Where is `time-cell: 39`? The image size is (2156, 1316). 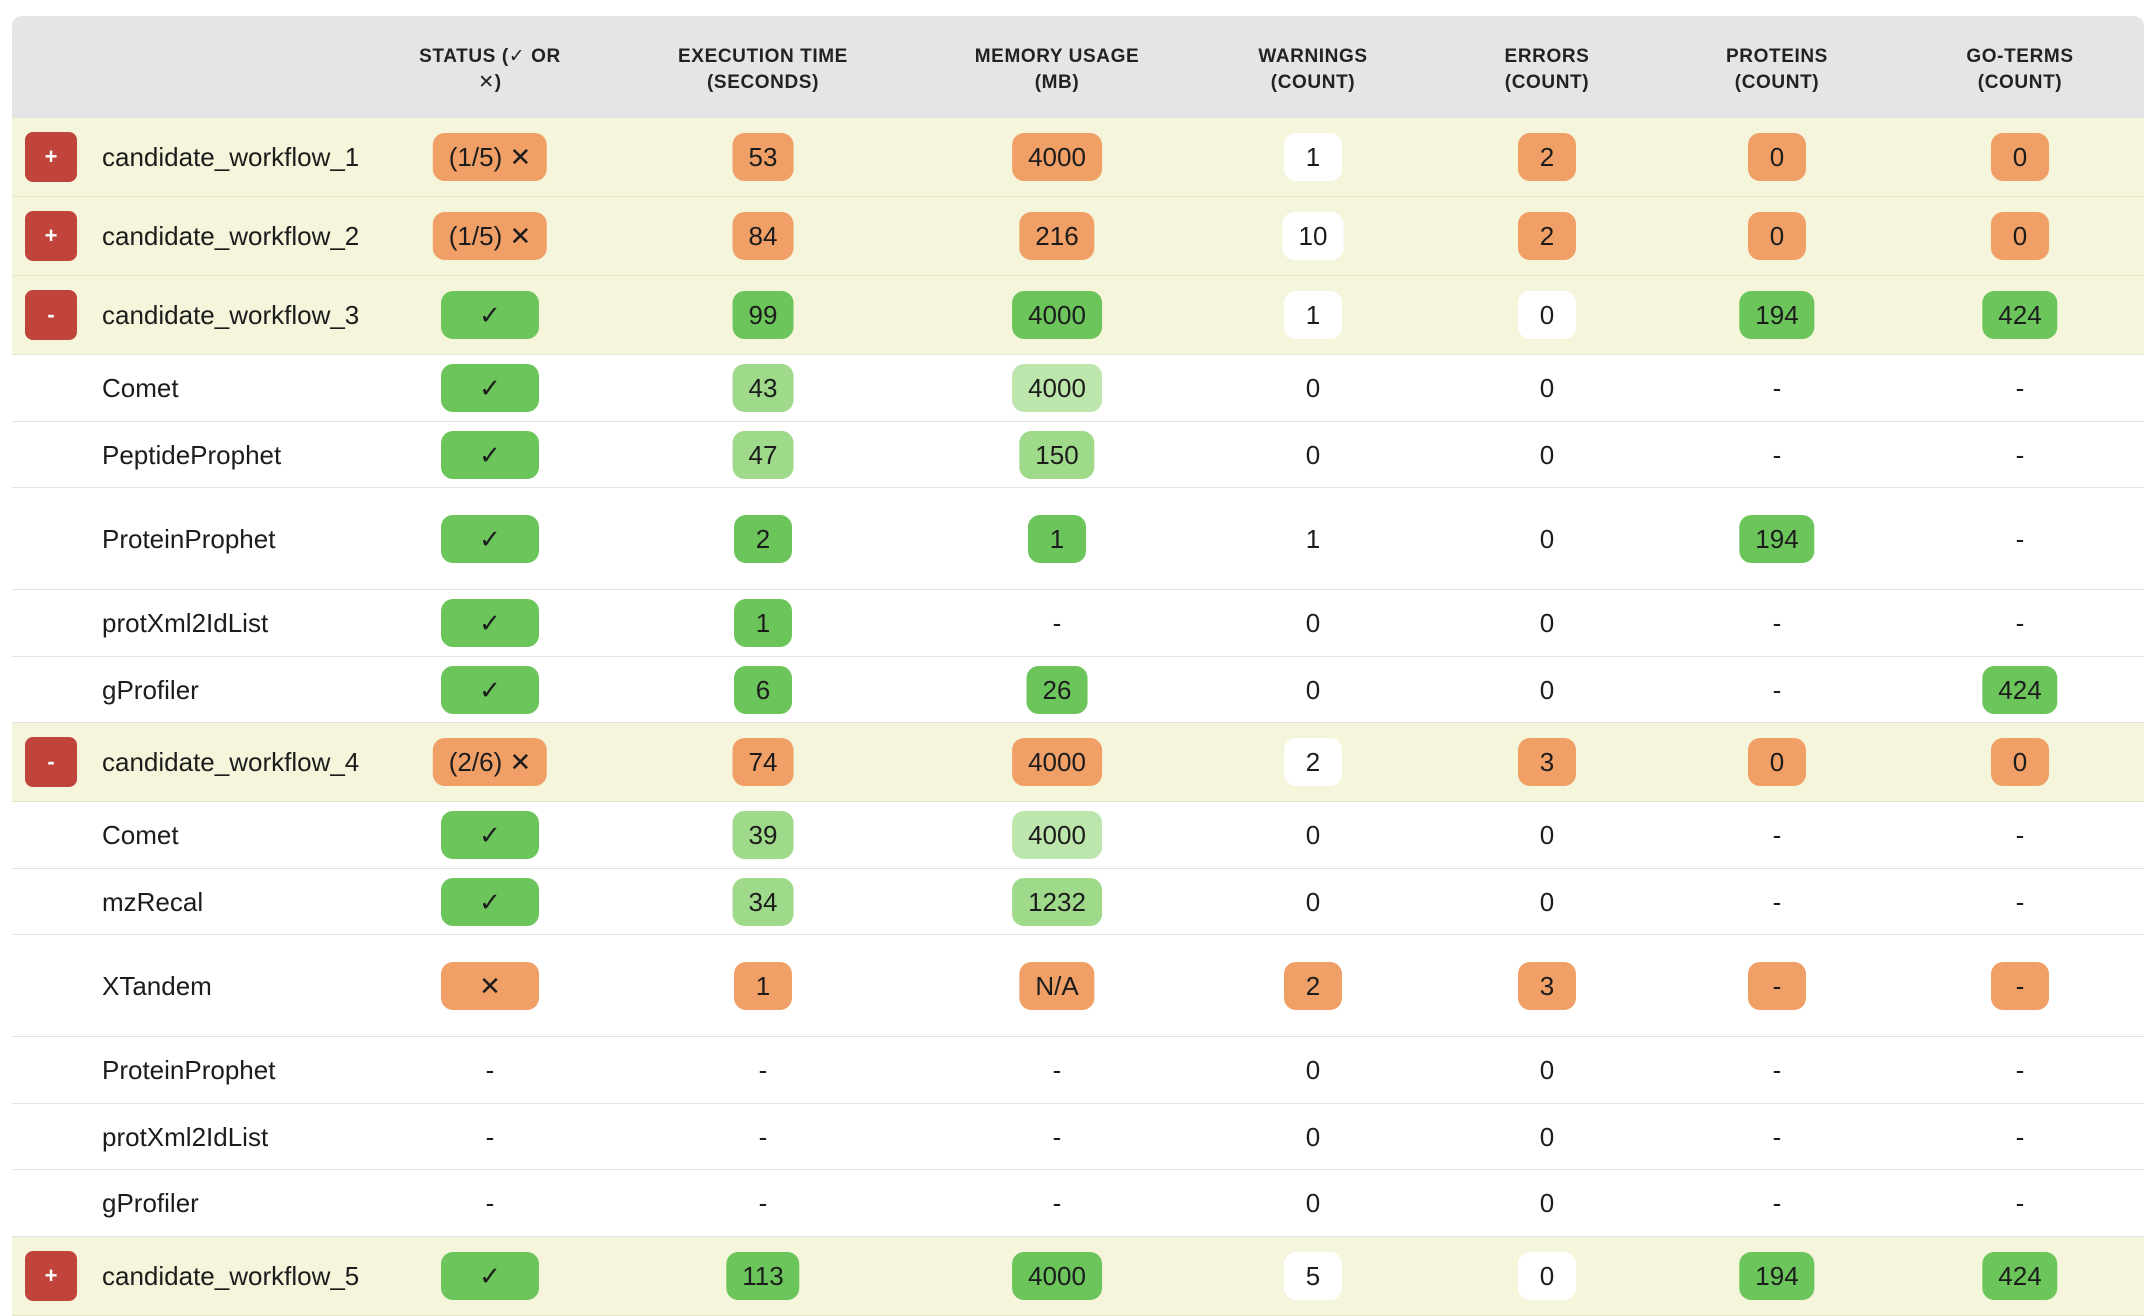 time-cell: 39 is located at coordinates (763, 835).